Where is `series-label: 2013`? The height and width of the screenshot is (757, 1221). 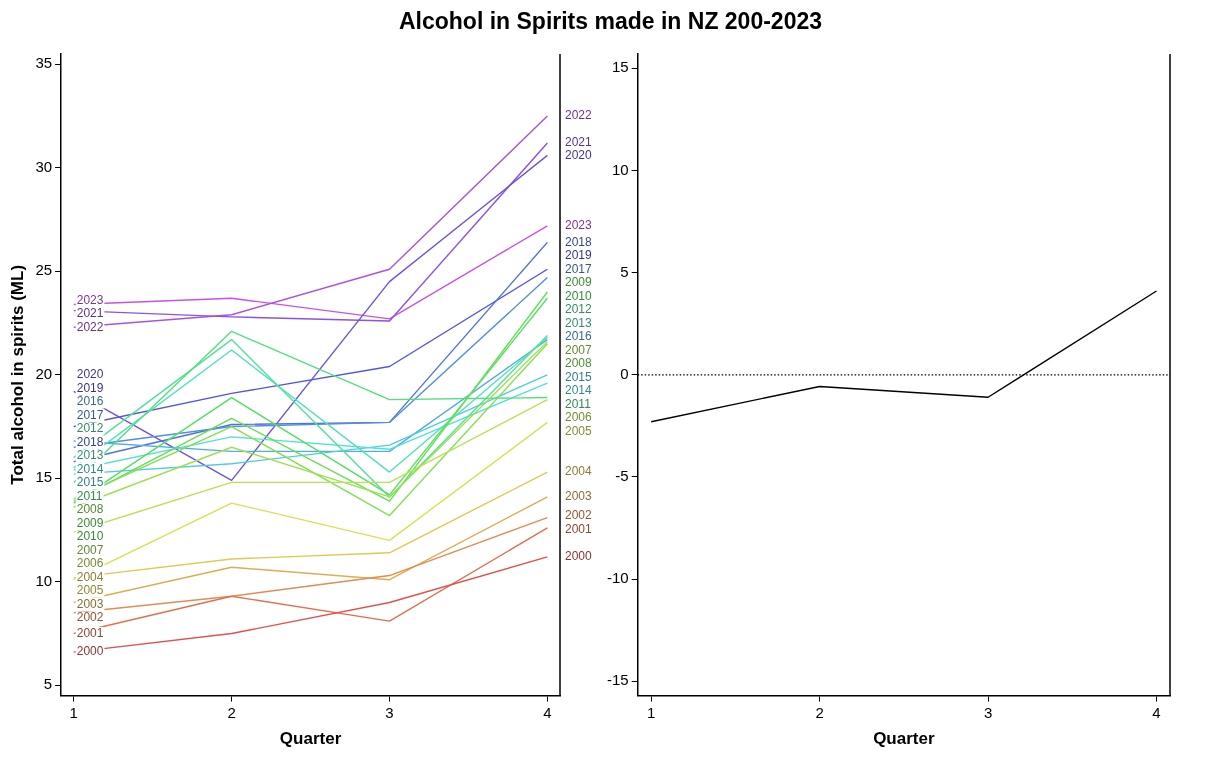
series-label: 2013 is located at coordinates (90, 455).